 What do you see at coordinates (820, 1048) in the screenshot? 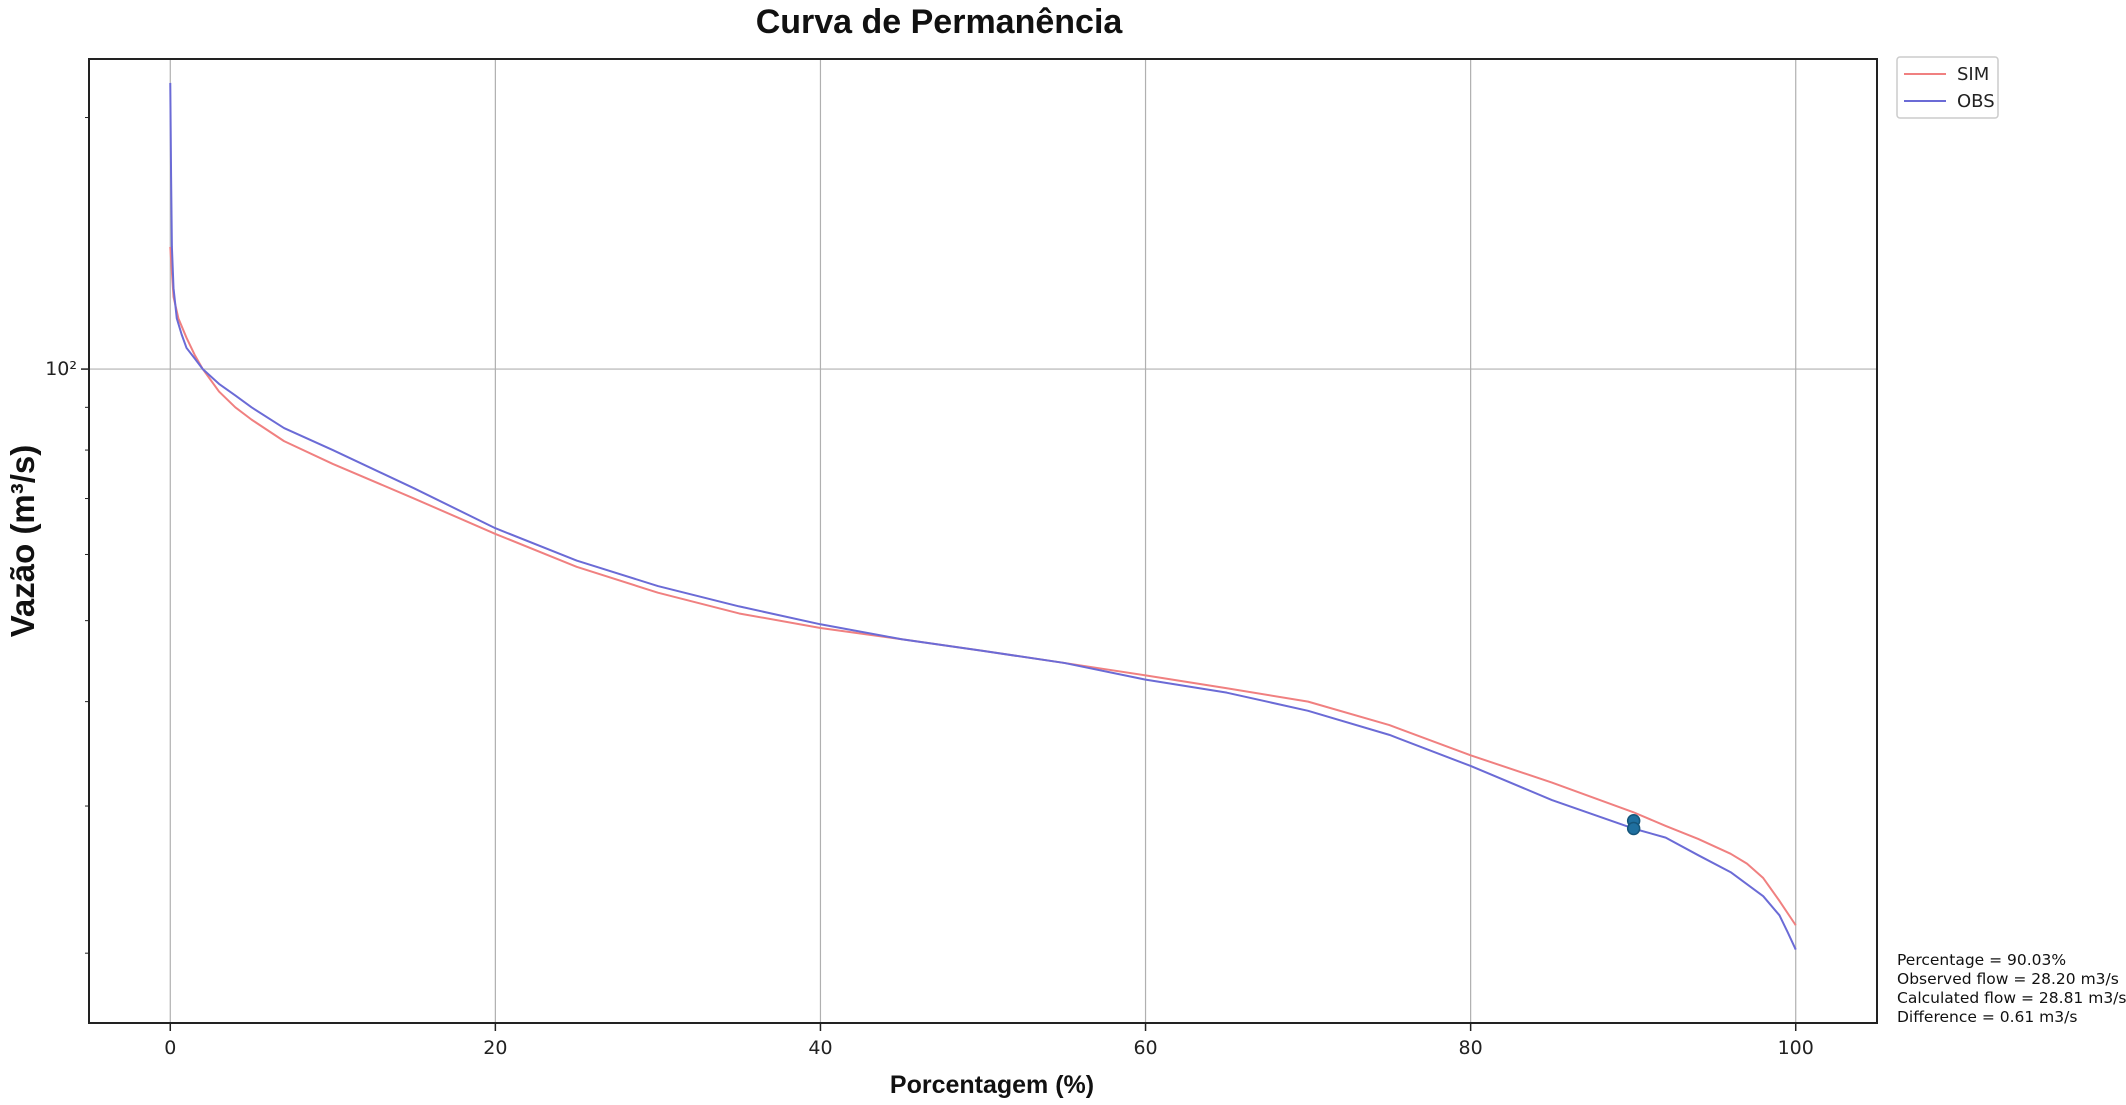
I see `x-tick-label: 40` at bounding box center [820, 1048].